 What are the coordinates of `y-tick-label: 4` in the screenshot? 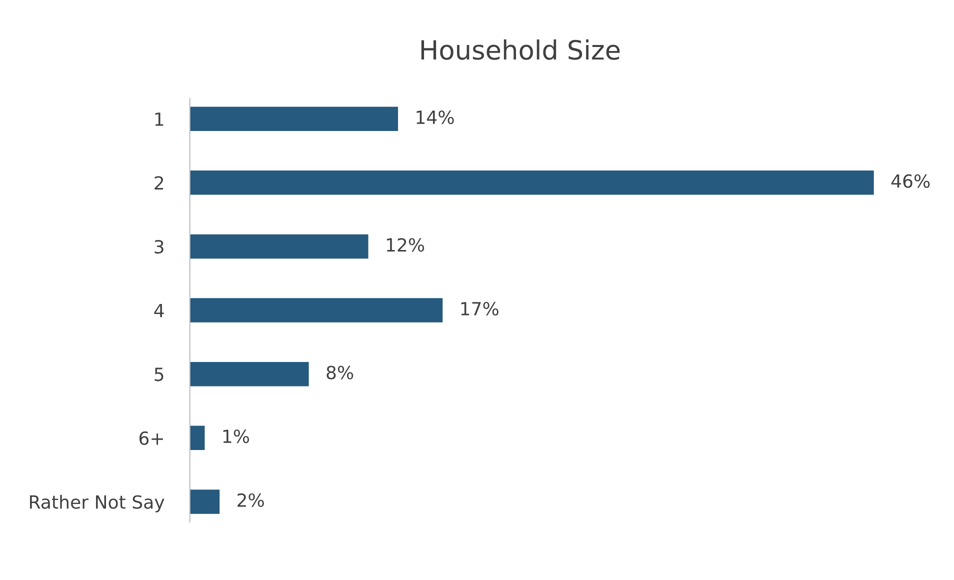 It's located at (159, 311).